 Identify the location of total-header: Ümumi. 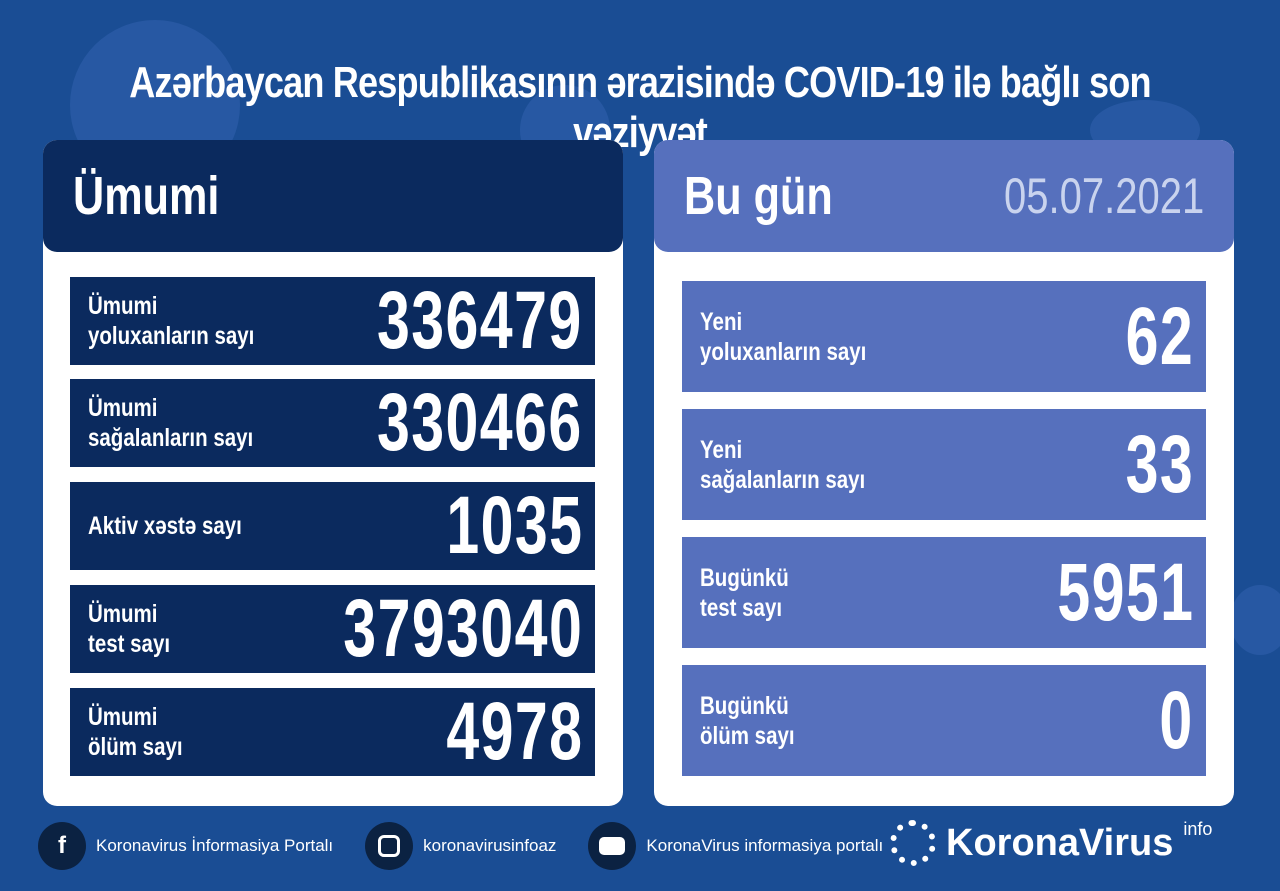
(333, 196).